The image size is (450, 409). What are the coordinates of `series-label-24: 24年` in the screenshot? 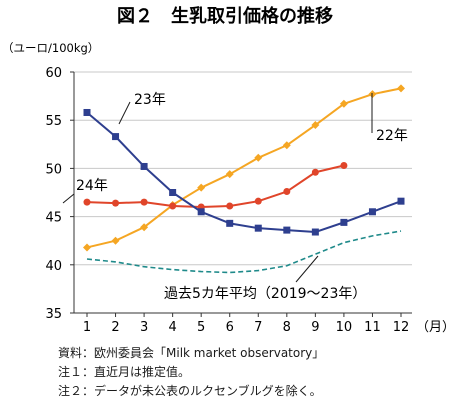 It's located at (92, 186).